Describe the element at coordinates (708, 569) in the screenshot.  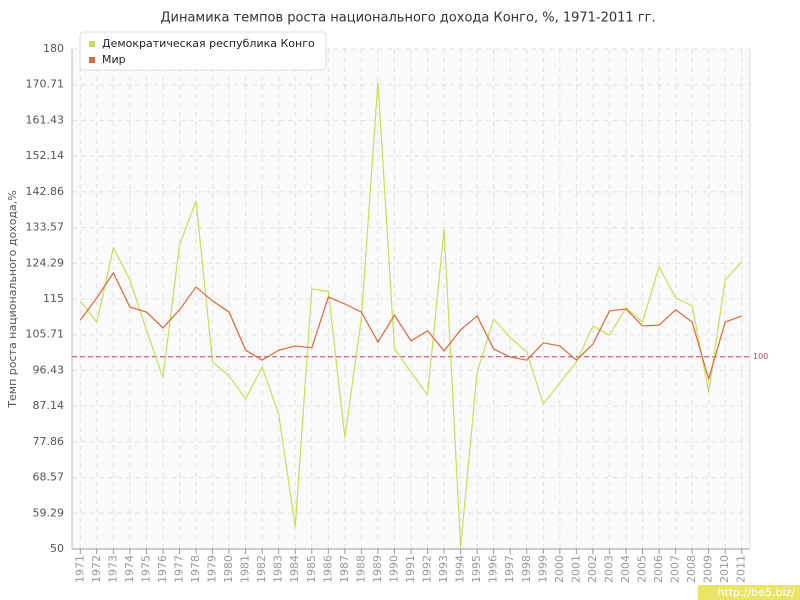
I see `x-tick-label: 2009` at that location.